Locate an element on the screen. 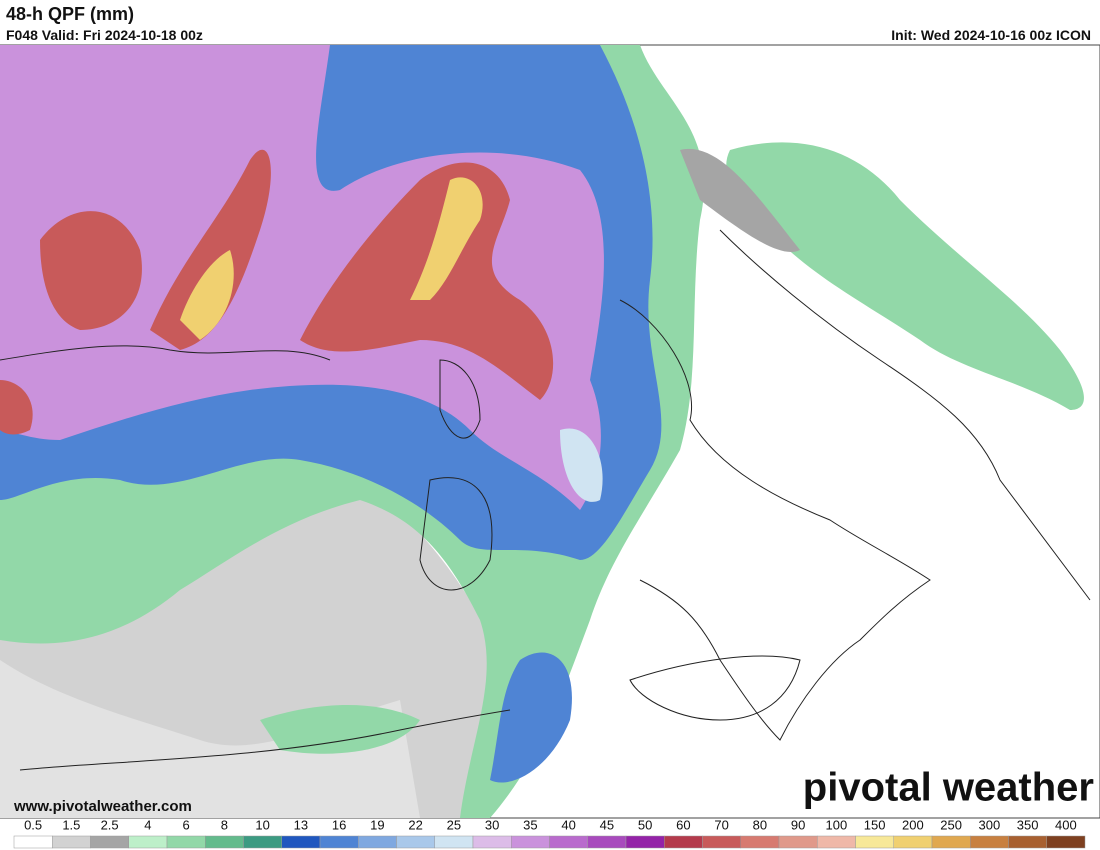 This screenshot has height=850, width=1100. colorbar-label: 4 is located at coordinates (147, 824).